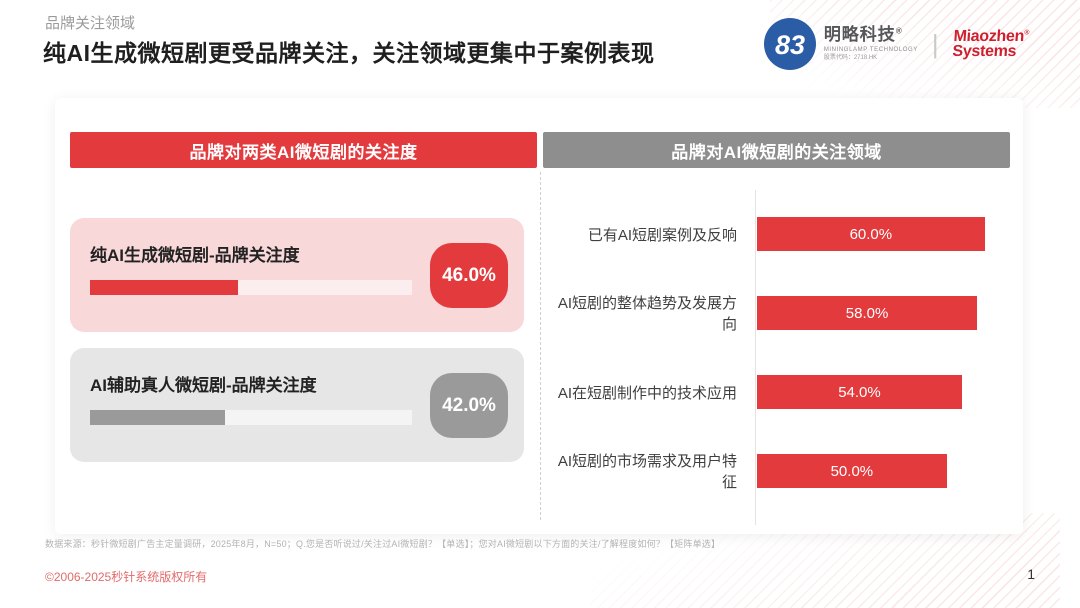 Image resolution: width=1080 pixels, height=608 pixels. Describe the element at coordinates (991, 36) in the screenshot. I see `miaozhen-line1: Miaozhen®` at that location.